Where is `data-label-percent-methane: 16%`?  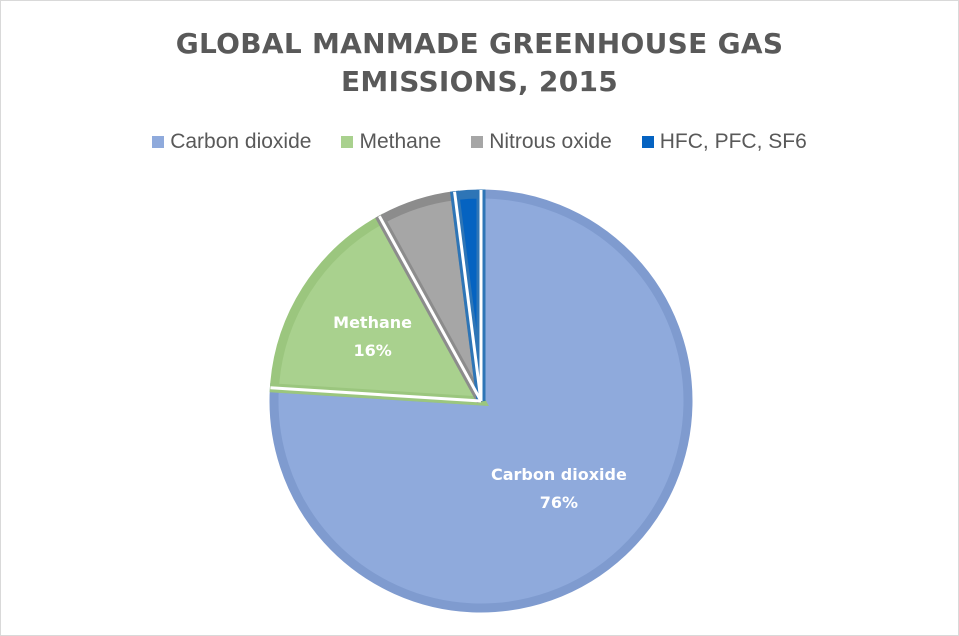
data-label-percent-methane: 16% is located at coordinates (372, 350).